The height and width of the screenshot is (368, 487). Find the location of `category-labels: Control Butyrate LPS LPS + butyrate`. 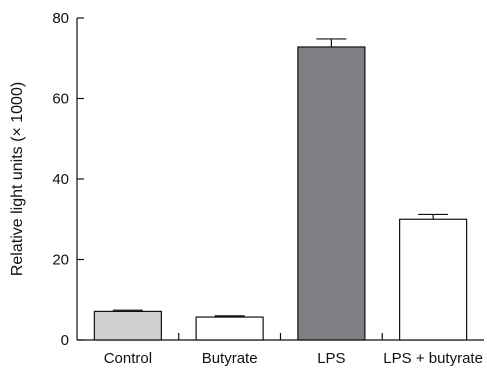

category-labels: Control Butyrate LPS LPS + butyrate is located at coordinates (293, 358).